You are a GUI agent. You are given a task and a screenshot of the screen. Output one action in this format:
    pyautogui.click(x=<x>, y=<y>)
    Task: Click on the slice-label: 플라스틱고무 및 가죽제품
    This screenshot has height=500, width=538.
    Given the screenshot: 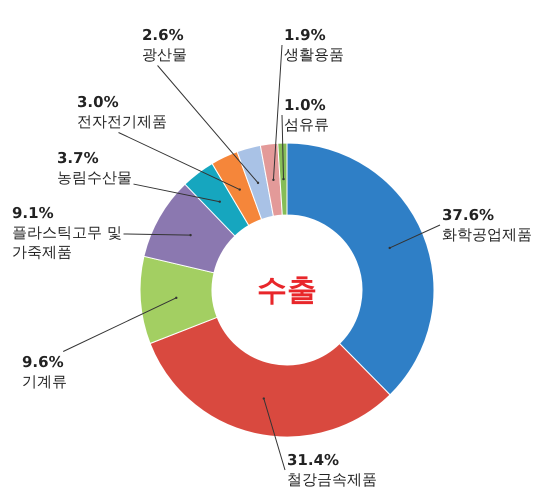 What is the action you would take?
    pyautogui.click(x=67, y=242)
    